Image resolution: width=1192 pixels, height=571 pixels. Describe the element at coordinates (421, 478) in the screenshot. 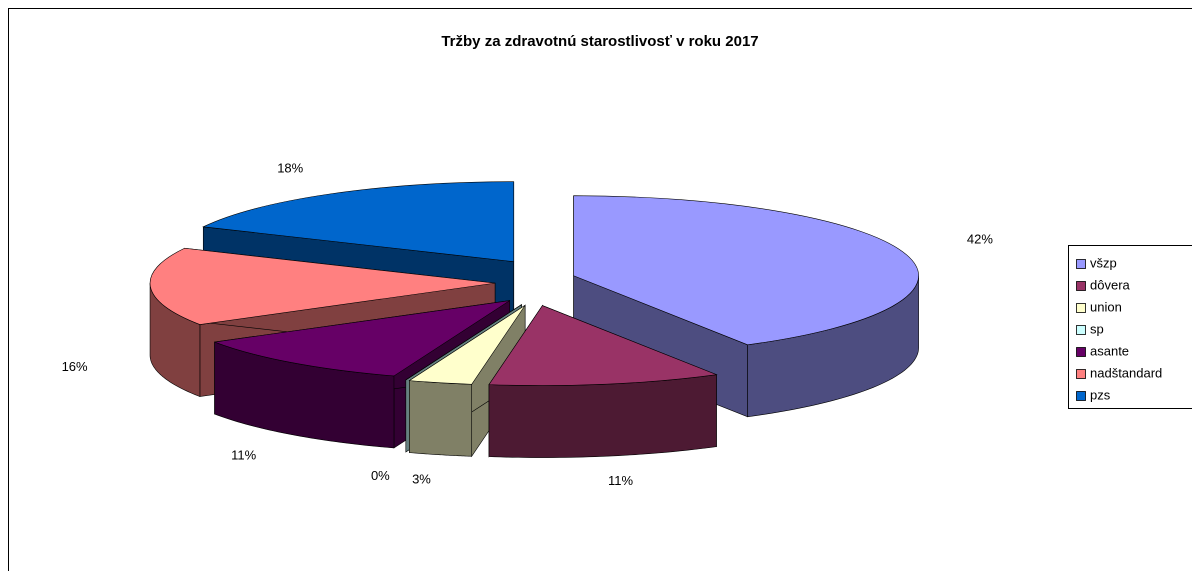

I see `data-label: 3%` at that location.